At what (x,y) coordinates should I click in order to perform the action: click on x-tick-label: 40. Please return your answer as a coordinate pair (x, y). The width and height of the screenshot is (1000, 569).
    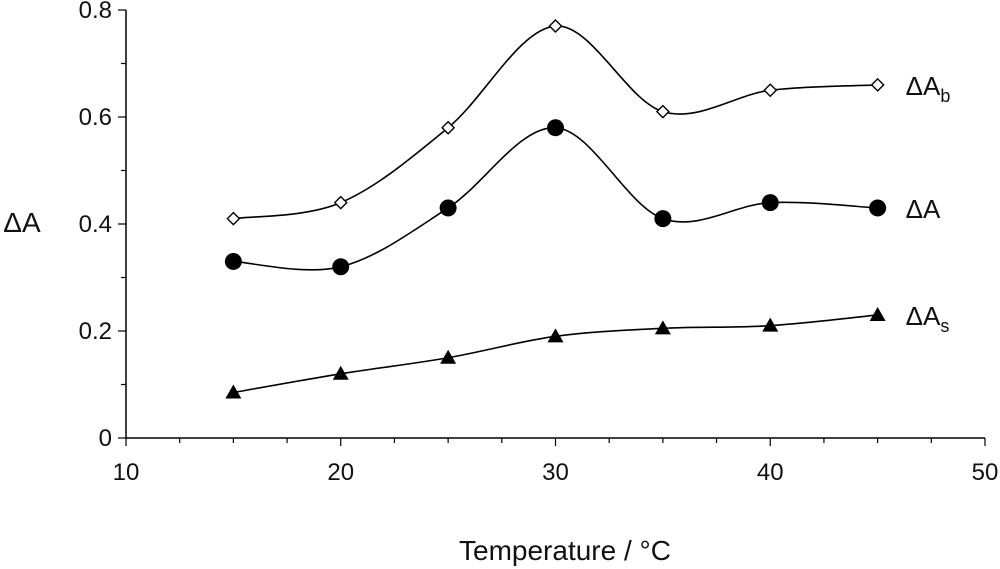
    Looking at the image, I should click on (770, 472).